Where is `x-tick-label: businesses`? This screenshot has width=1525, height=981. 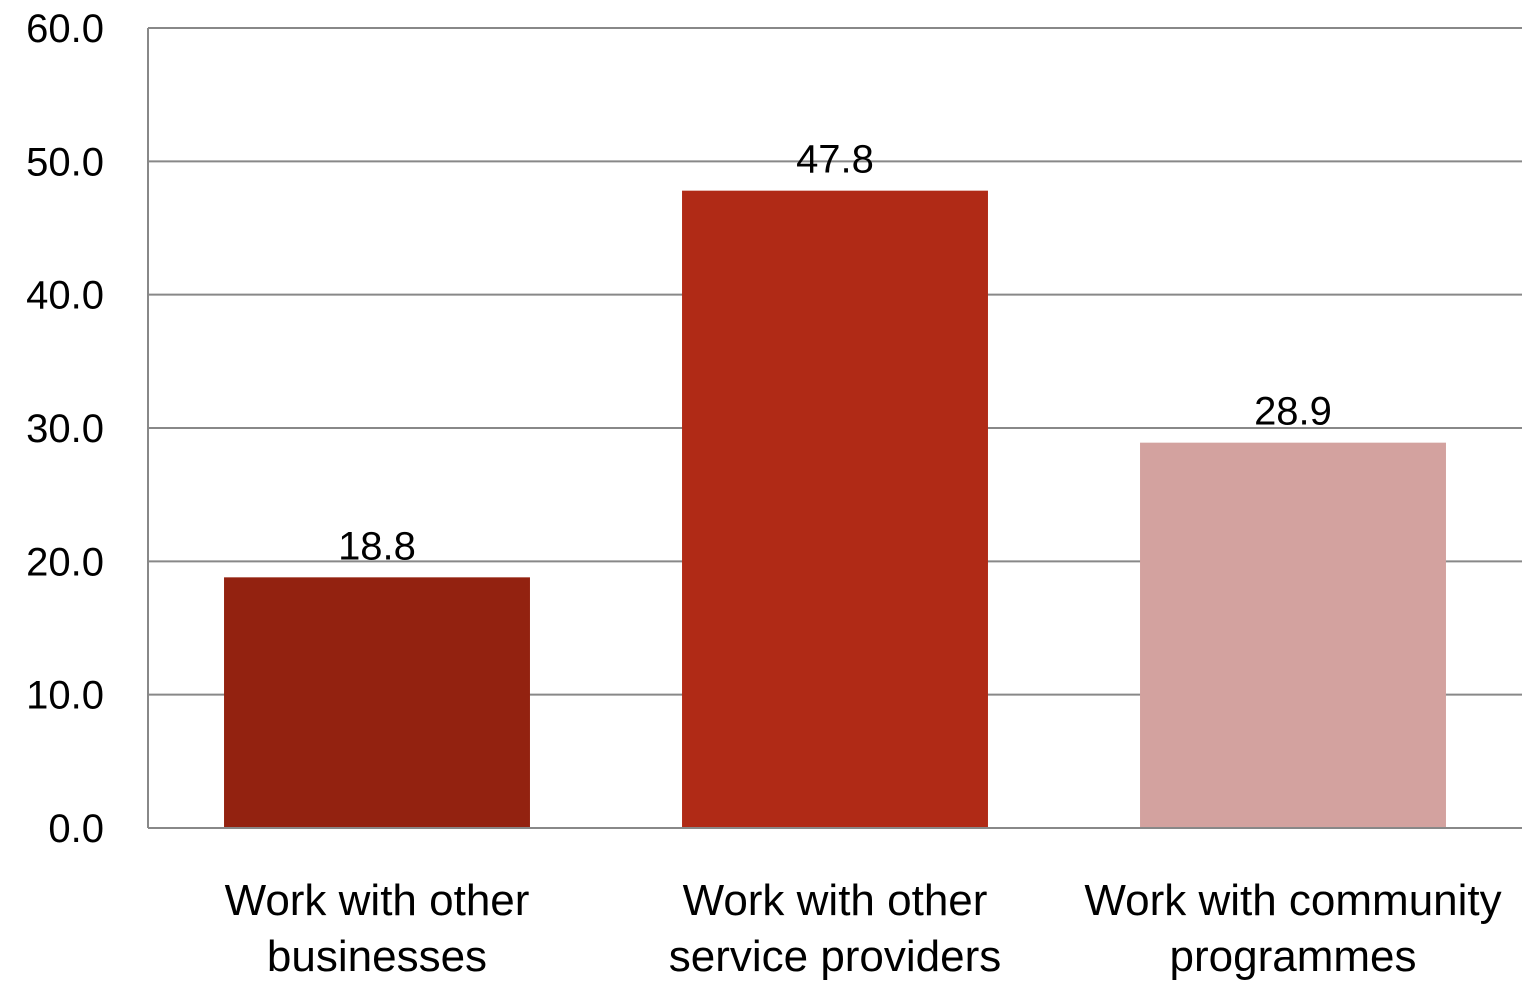
x-tick-label: businesses is located at coordinates (377, 956).